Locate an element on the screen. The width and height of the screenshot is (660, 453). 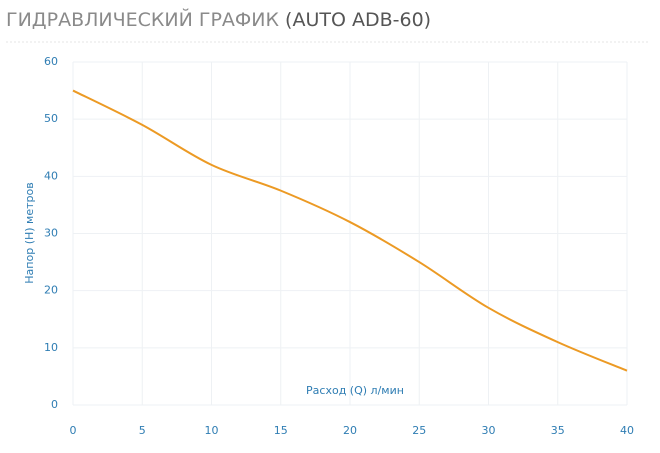
x-tick-label: 20 is located at coordinates (350, 430).